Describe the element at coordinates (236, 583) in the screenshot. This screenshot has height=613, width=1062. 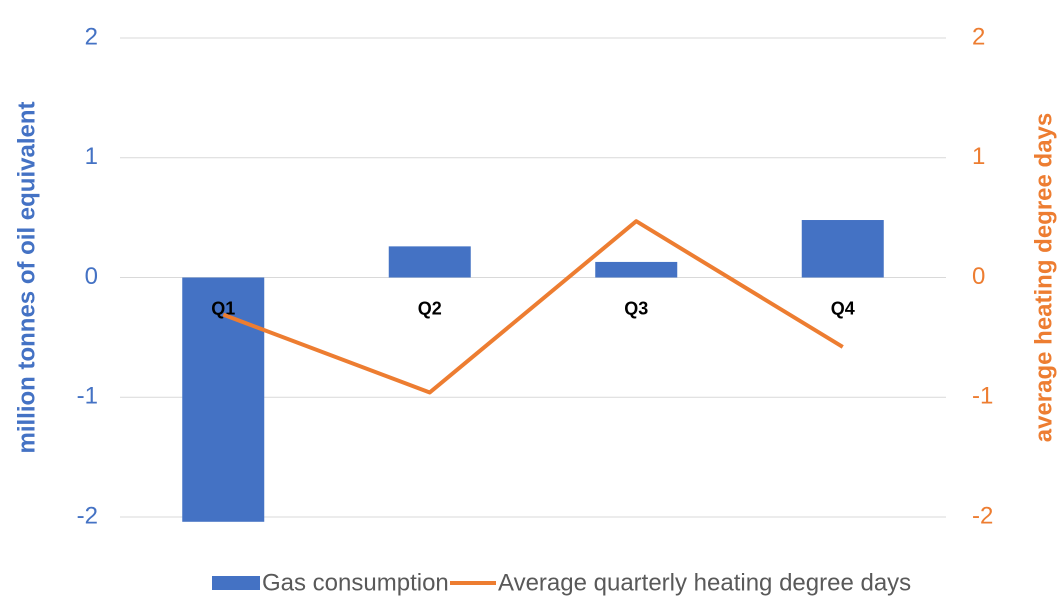
I see `legend-swatch` at that location.